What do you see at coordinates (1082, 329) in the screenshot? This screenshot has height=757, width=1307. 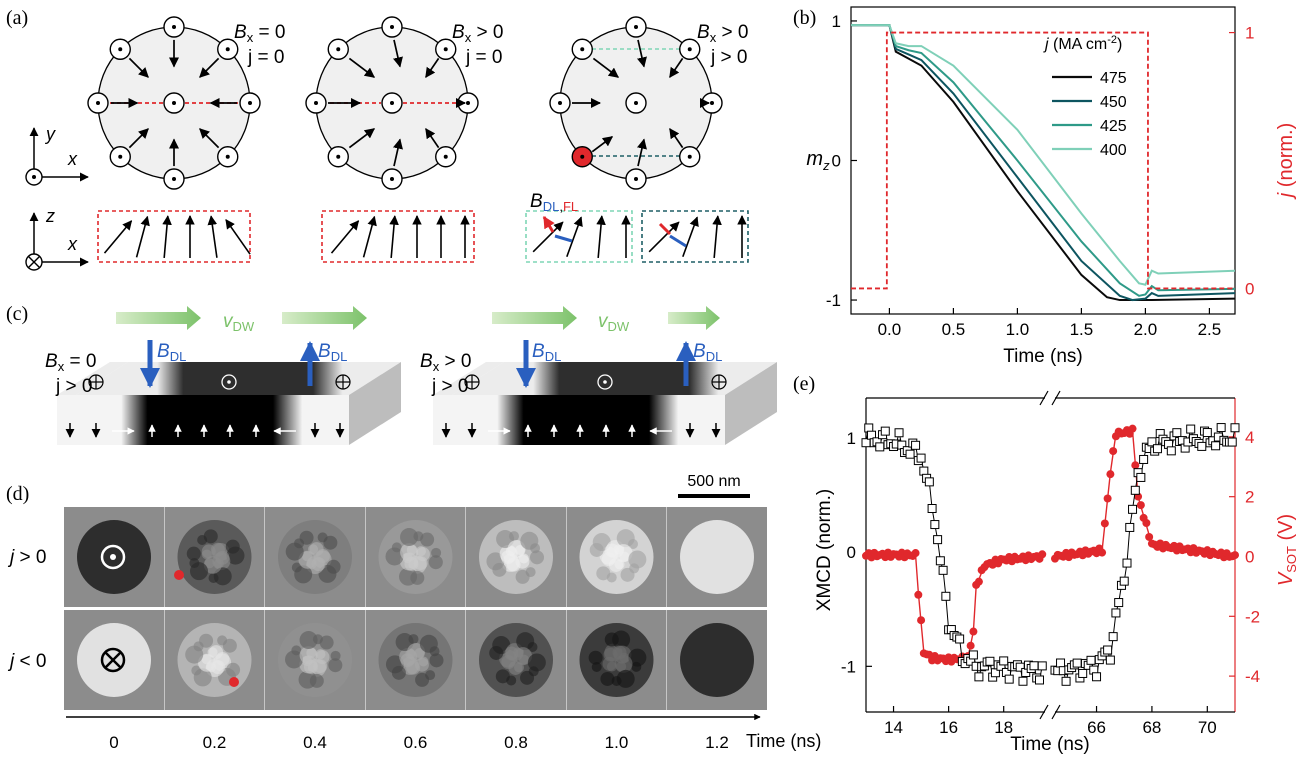 I see `x-tick-label: 1.5` at bounding box center [1082, 329].